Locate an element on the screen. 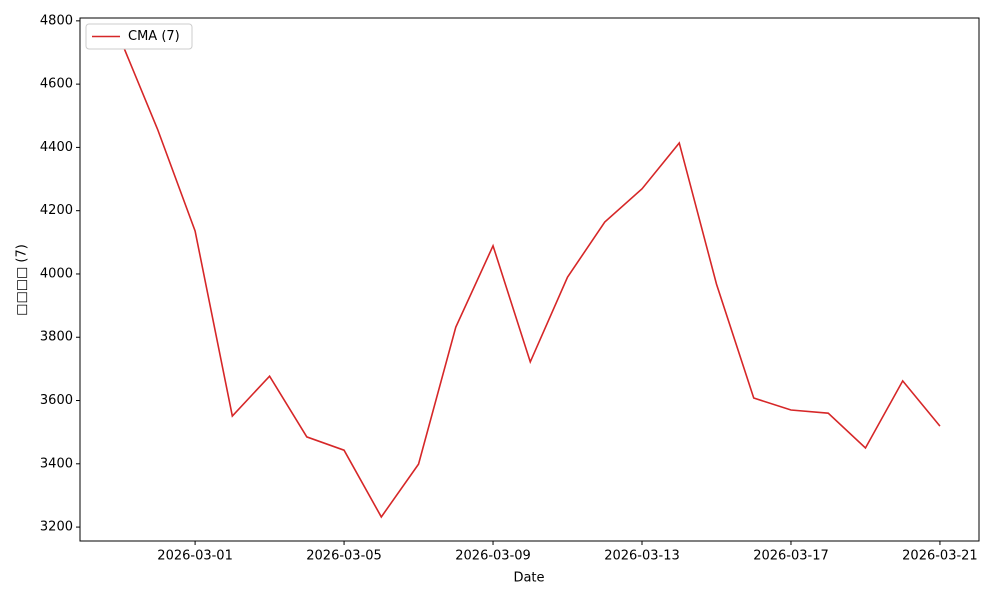 This screenshot has height=600, width=1000. legend-box is located at coordinates (139, 36).